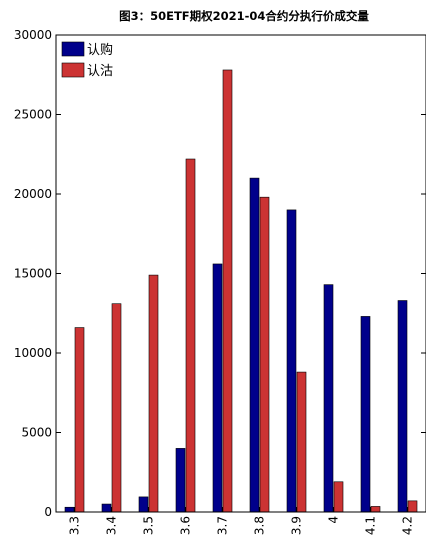  Describe the element at coordinates (33, 115) in the screenshot. I see `y-tick-label: 25000` at that location.